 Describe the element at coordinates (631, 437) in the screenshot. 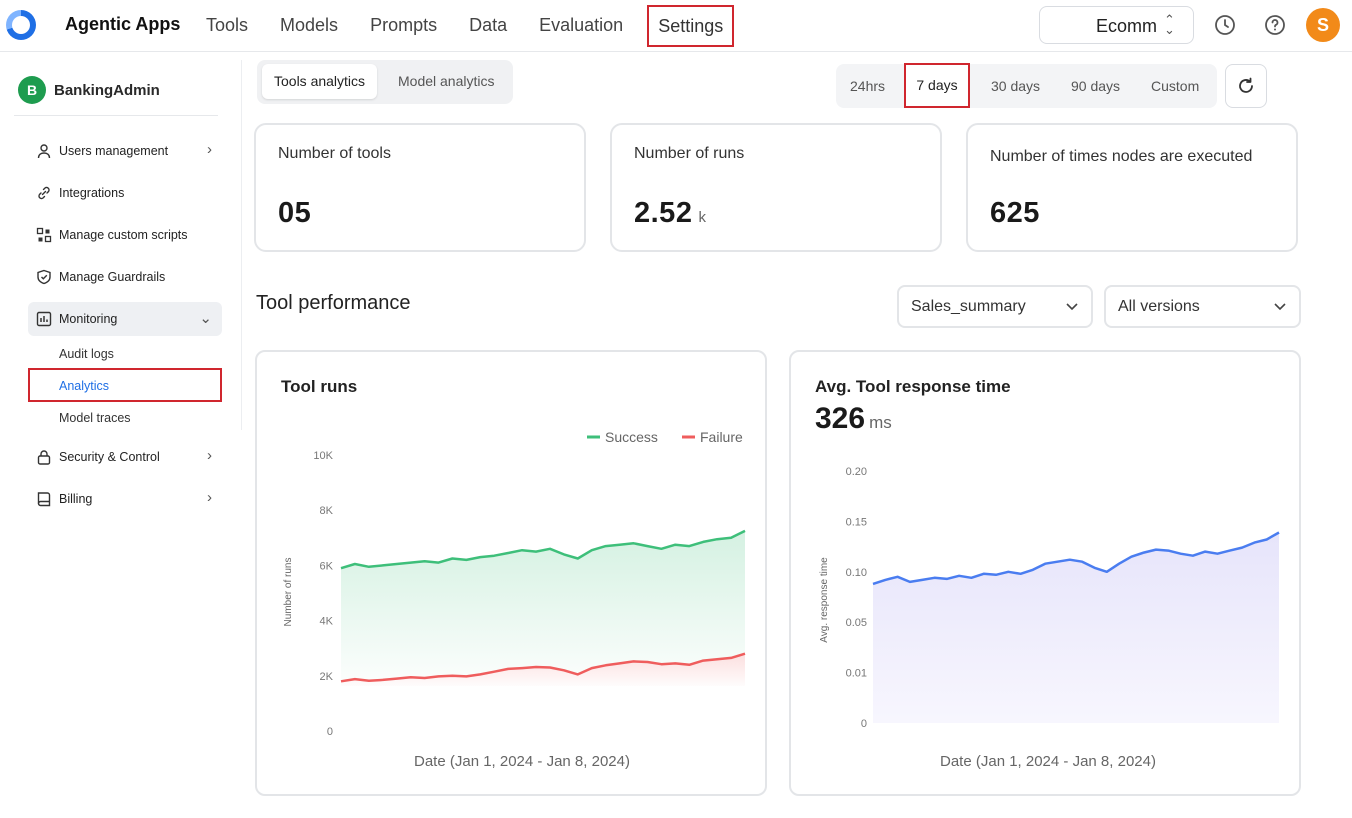

I see `legend-success-label: Success` at that location.